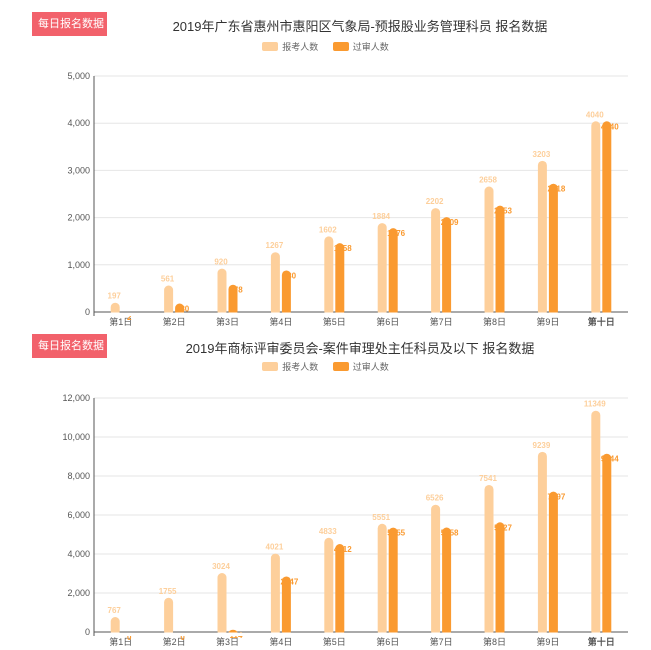  What do you see at coordinates (494, 321) in the screenshot?
I see `x-tick-label: 第8日` at bounding box center [494, 321].